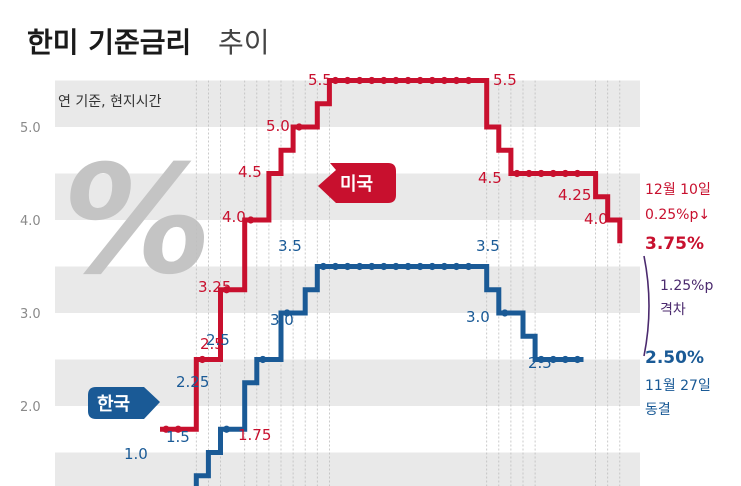  I want to click on chart-note: 연 기준, 현지시간, so click(110, 102).